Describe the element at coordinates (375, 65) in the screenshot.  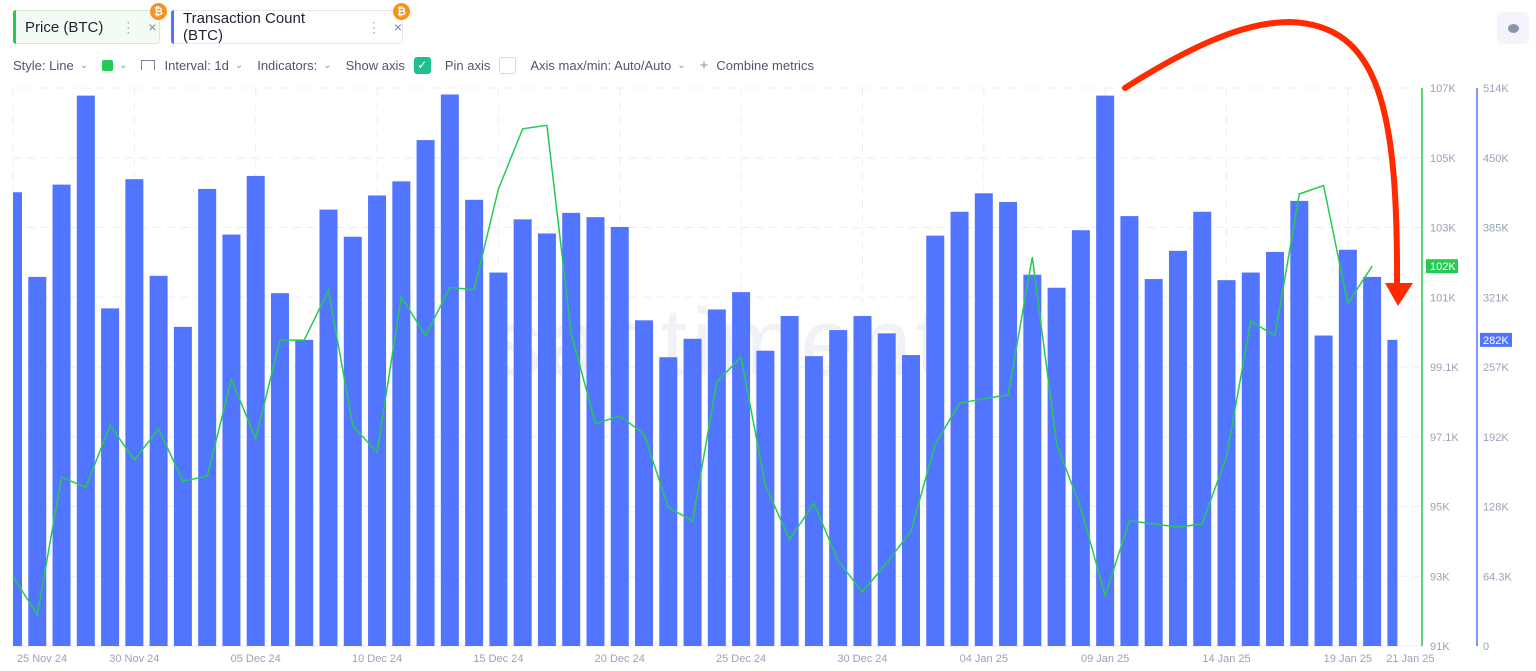
I see `show-axis-label: Show axis` at that location.